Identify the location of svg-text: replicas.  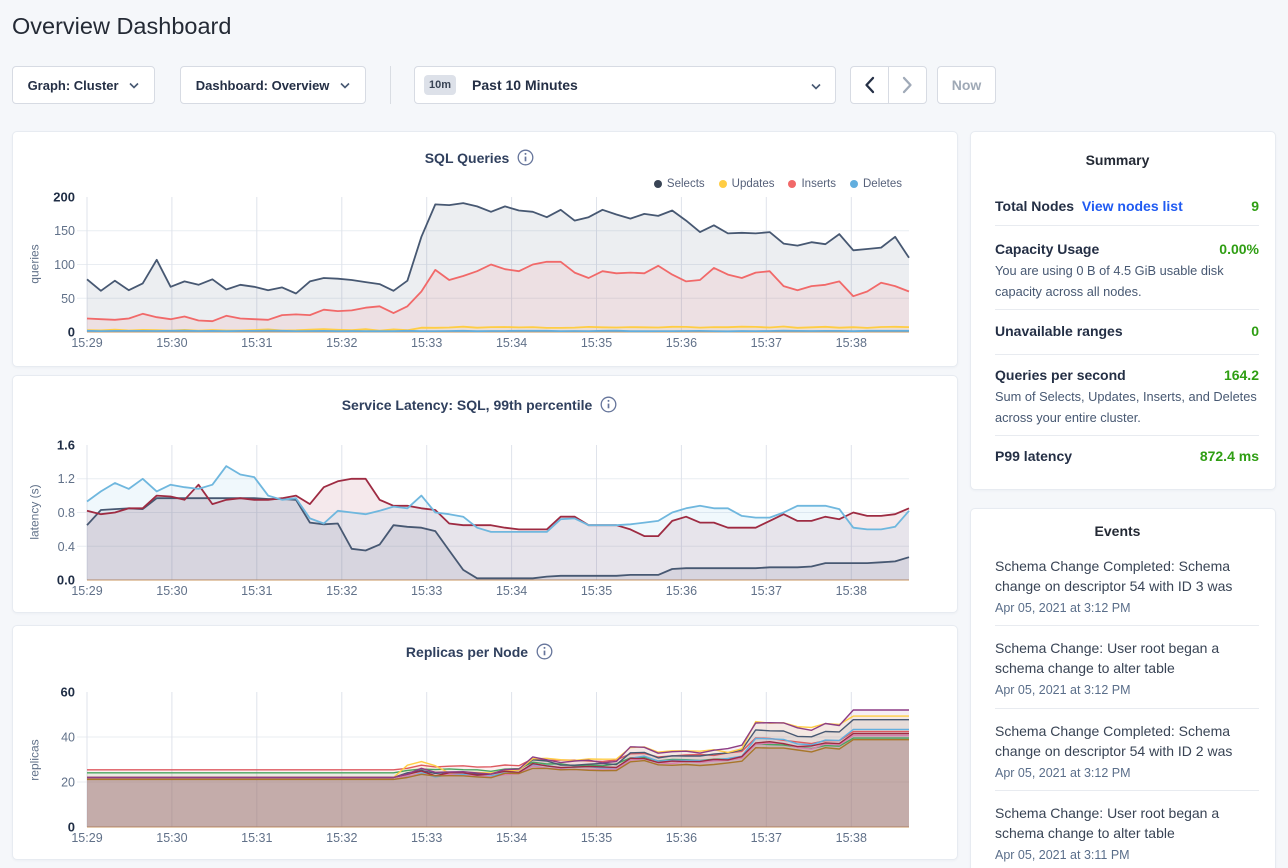
(35, 759).